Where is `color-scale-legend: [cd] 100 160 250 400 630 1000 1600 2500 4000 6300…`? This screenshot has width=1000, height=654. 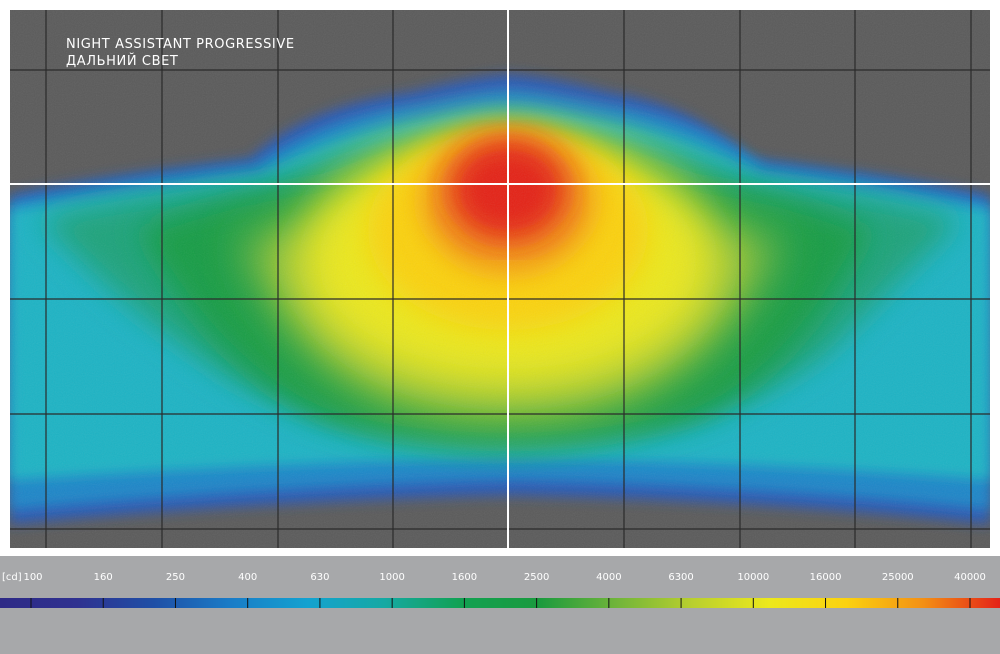 color-scale-legend: [cd] 100 160 250 400 630 1000 1600 2500 4000 6300… is located at coordinates (500, 605).